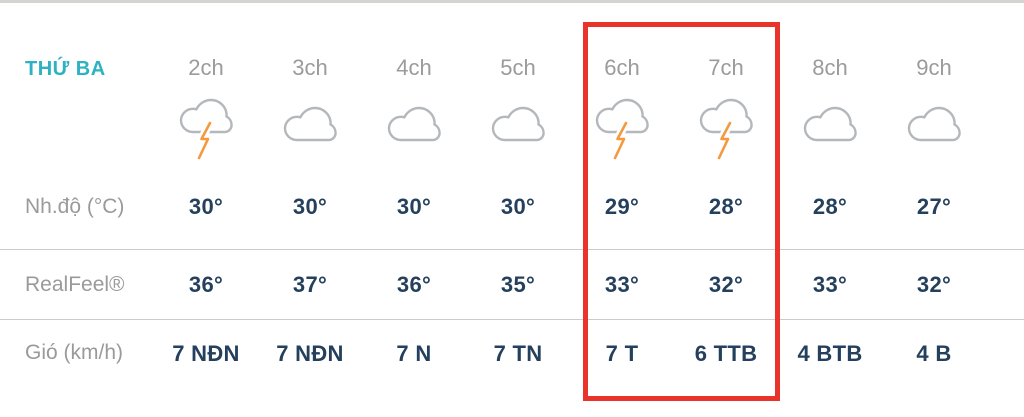 This screenshot has width=1024, height=417. Describe the element at coordinates (726, 67) in the screenshot. I see `hour-label: 7ch` at that location.